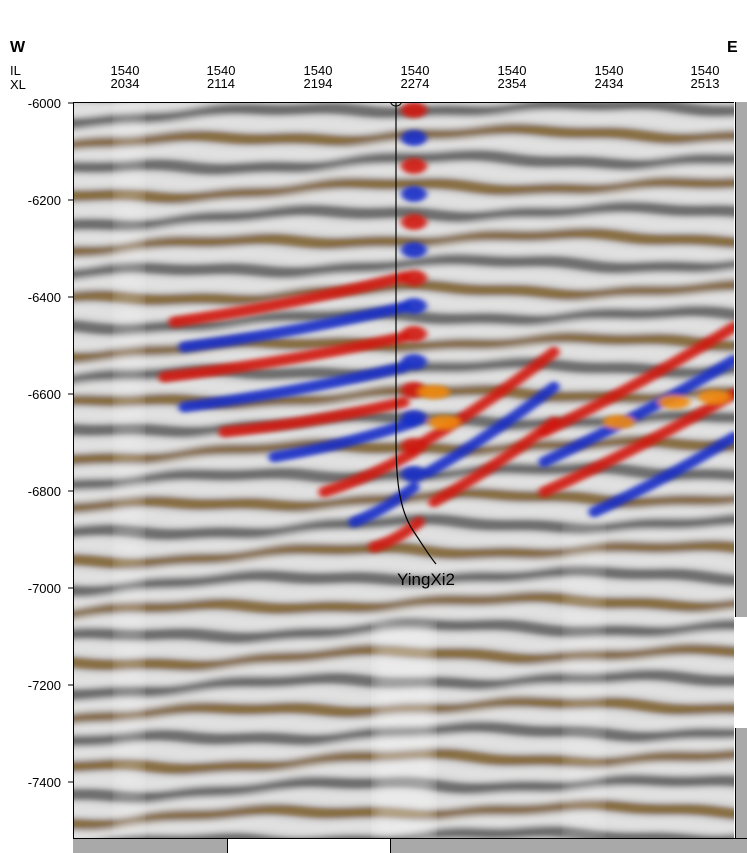 This screenshot has height=853, width=747. Describe the element at coordinates (44, 297) in the screenshot. I see `depth-tick-label: -6400` at that location.